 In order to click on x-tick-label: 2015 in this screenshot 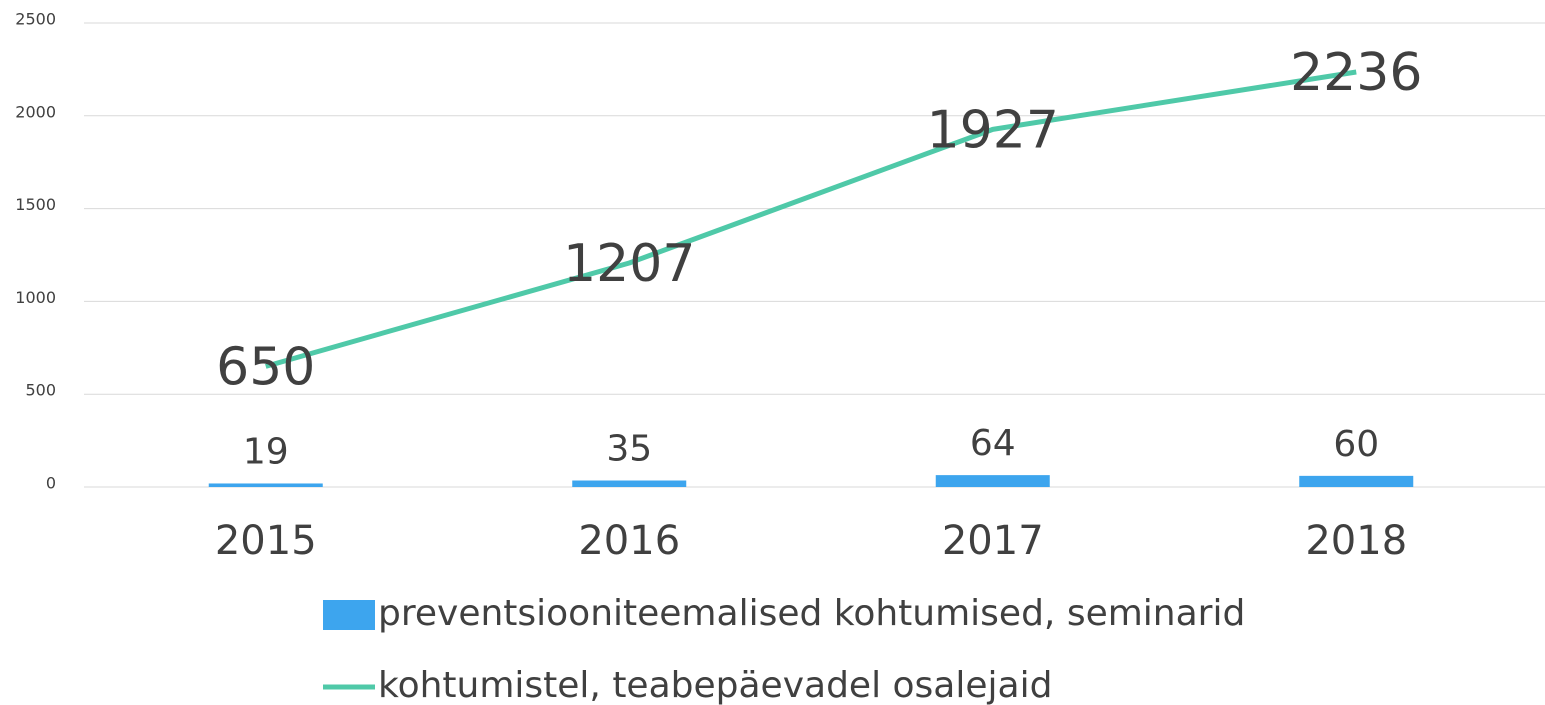, I will do `click(266, 541)`.